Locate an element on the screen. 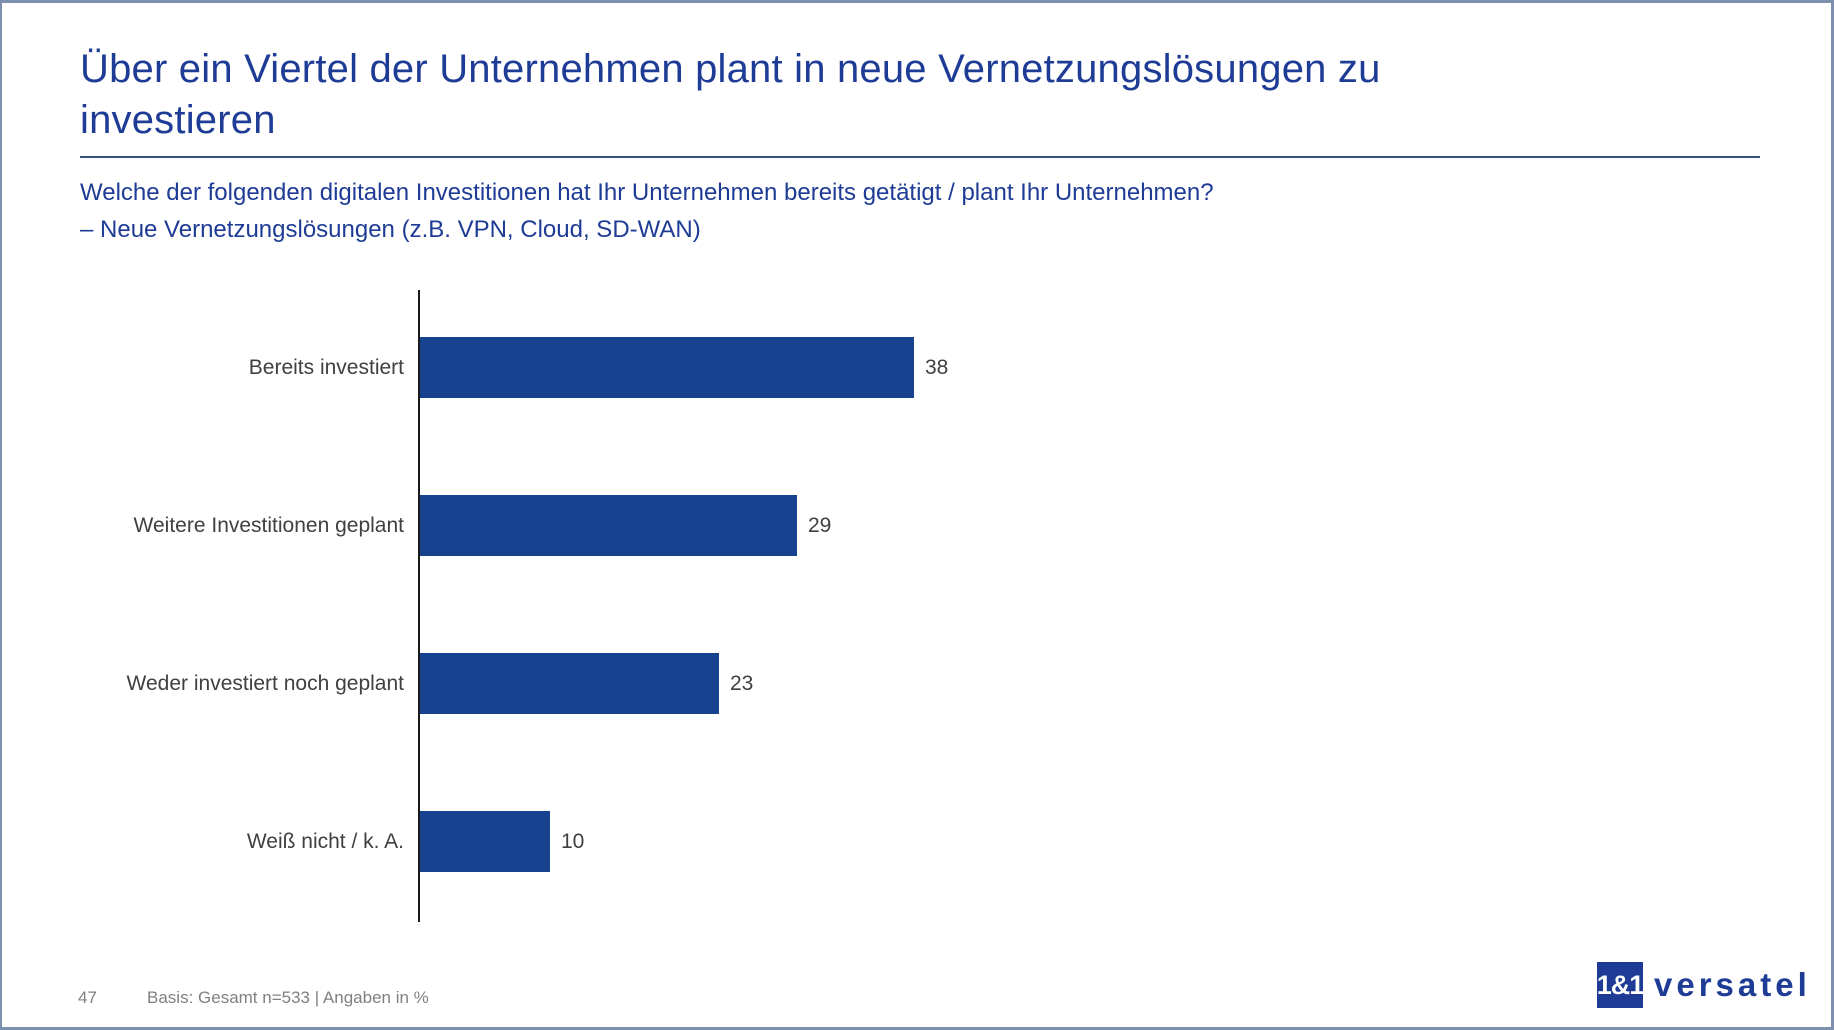 This screenshot has height=1030, width=1834. bar-value-label: 10 is located at coordinates (573, 841).